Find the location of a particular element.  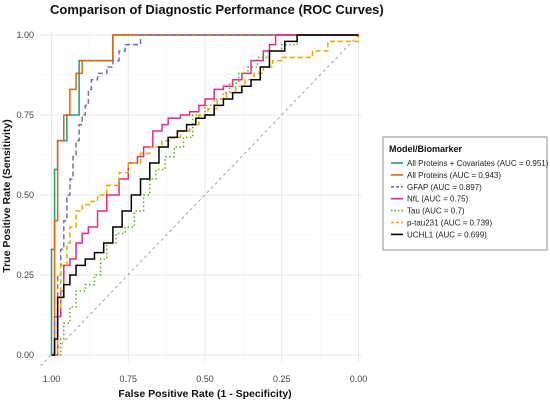

y-tick-label: 0.25 is located at coordinates (25, 275).